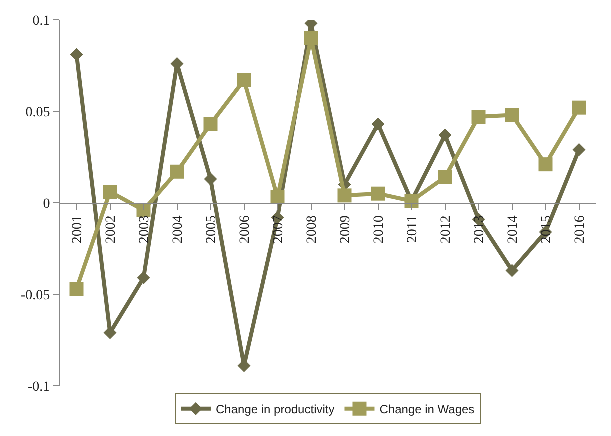  Describe the element at coordinates (346, 230) in the screenshot. I see `x-tick-label: 2009` at that location.